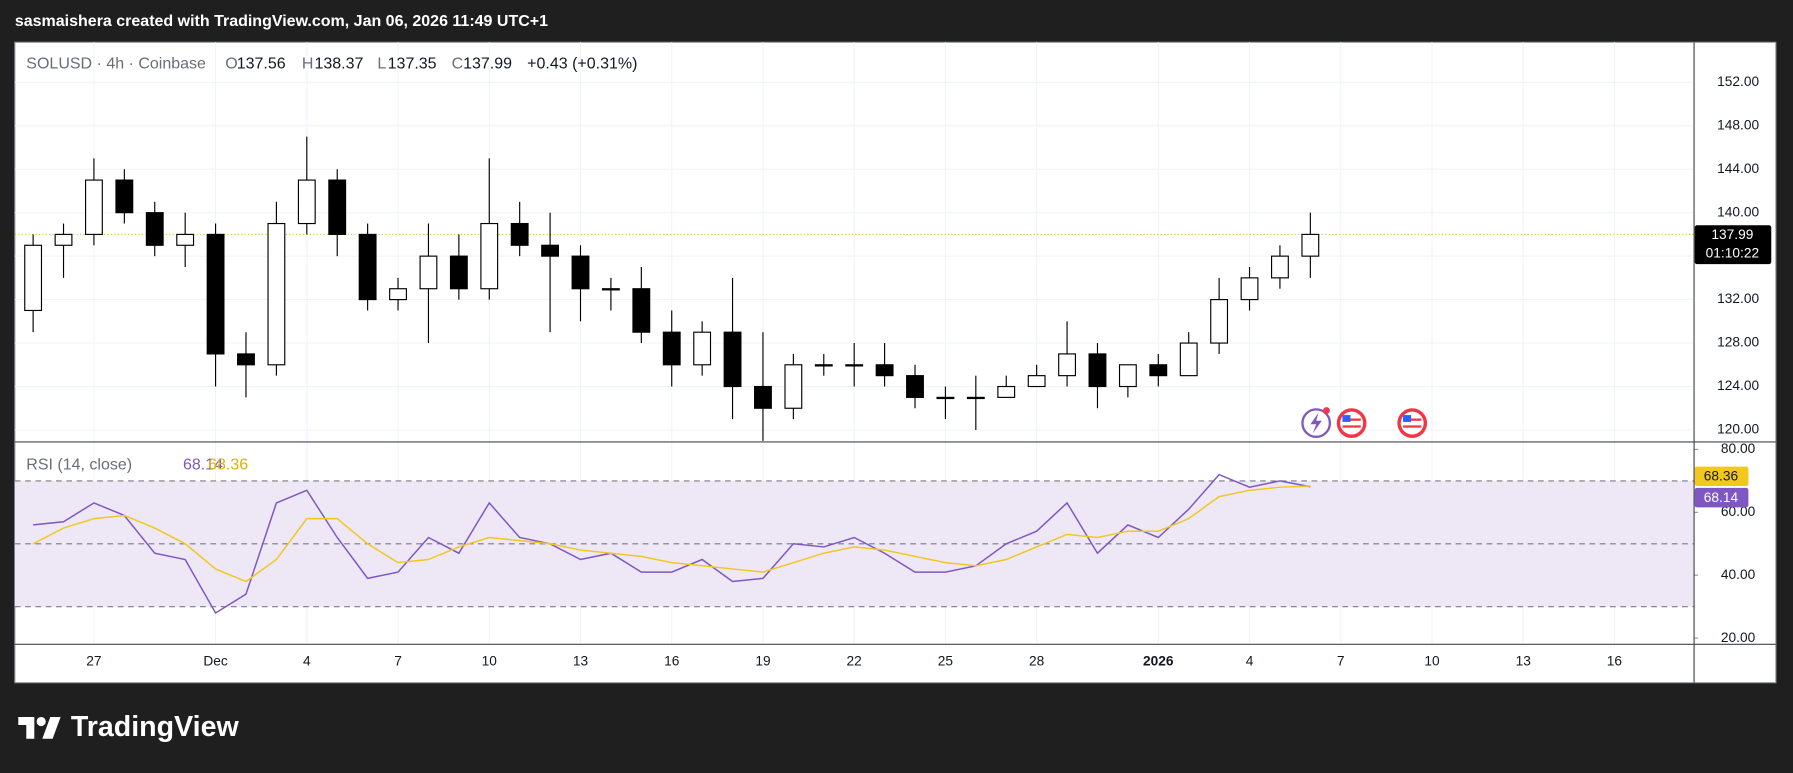  Describe the element at coordinates (1738, 429) in the screenshot. I see `y-tick-label: 120.00` at that location.